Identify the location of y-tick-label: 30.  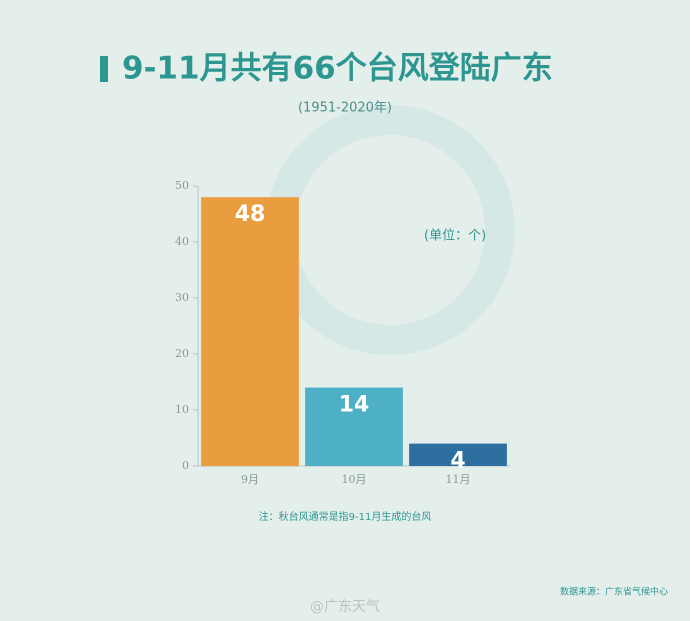
(182, 297).